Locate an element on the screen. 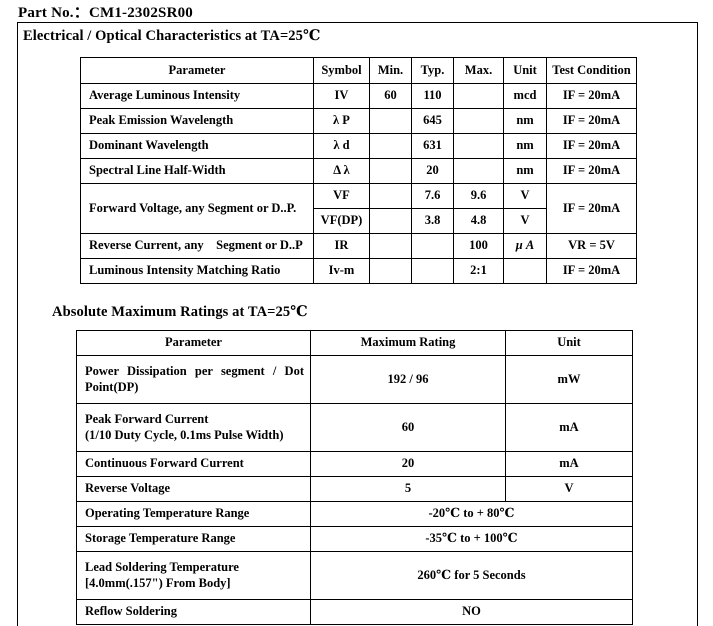 The height and width of the screenshot is (626, 713). header-max: Max. is located at coordinates (478, 70).